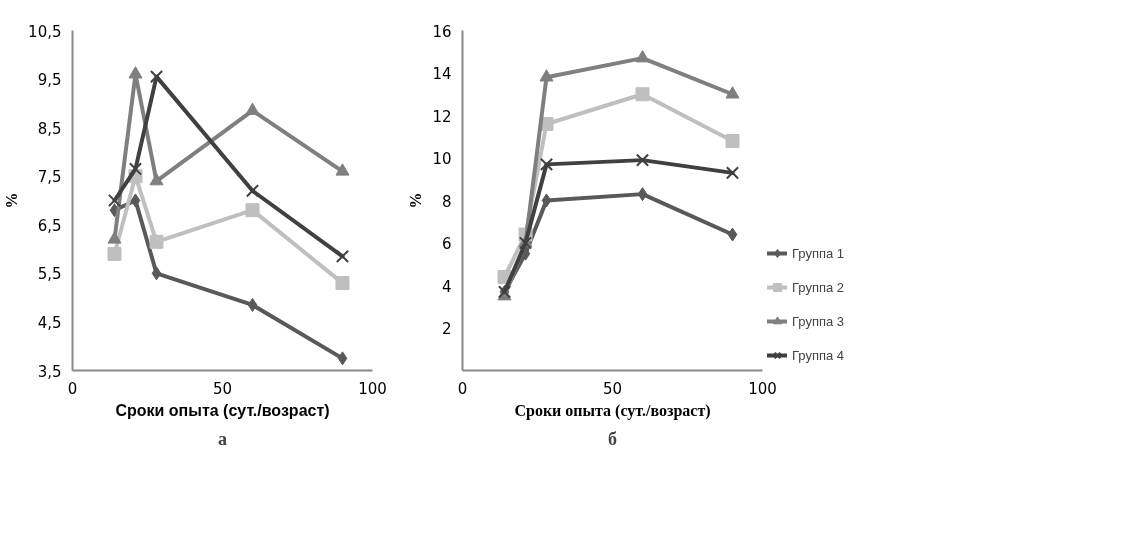 The image size is (1143, 542). What do you see at coordinates (446, 244) in the screenshot?
I see `y-tick-label: 6` at bounding box center [446, 244].